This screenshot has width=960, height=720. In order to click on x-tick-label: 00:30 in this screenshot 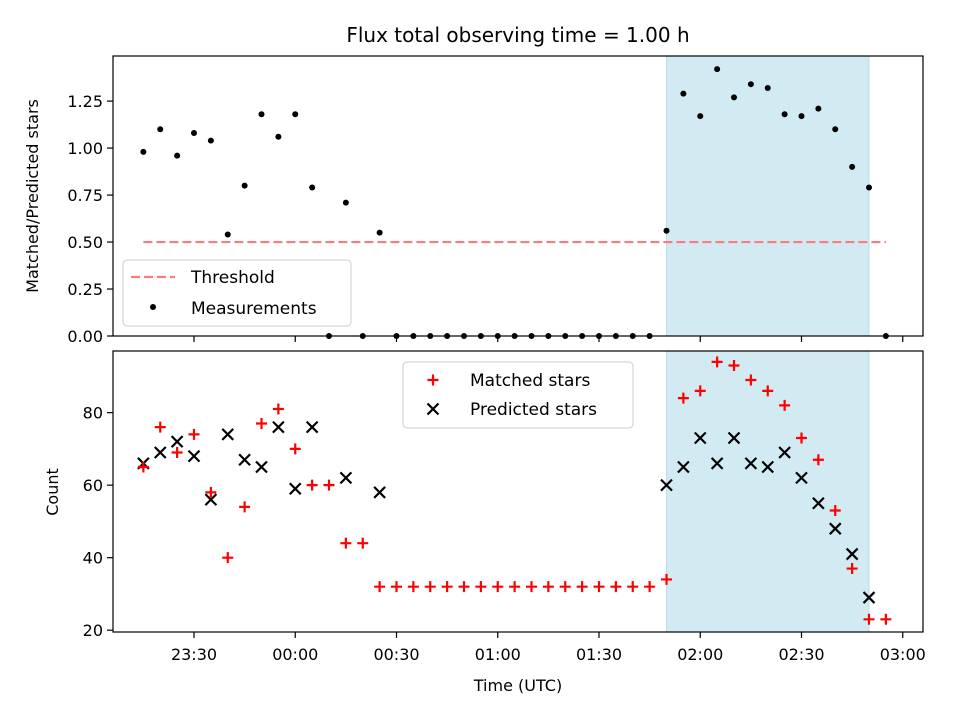, I will do `click(396, 654)`.